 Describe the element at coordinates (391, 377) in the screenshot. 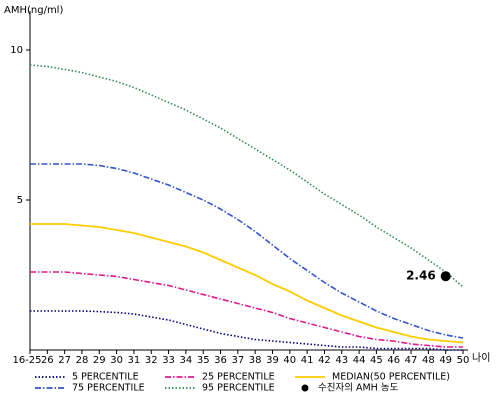

I see `legend-label: MEDIAN(50 PERCENTILE)` at that location.